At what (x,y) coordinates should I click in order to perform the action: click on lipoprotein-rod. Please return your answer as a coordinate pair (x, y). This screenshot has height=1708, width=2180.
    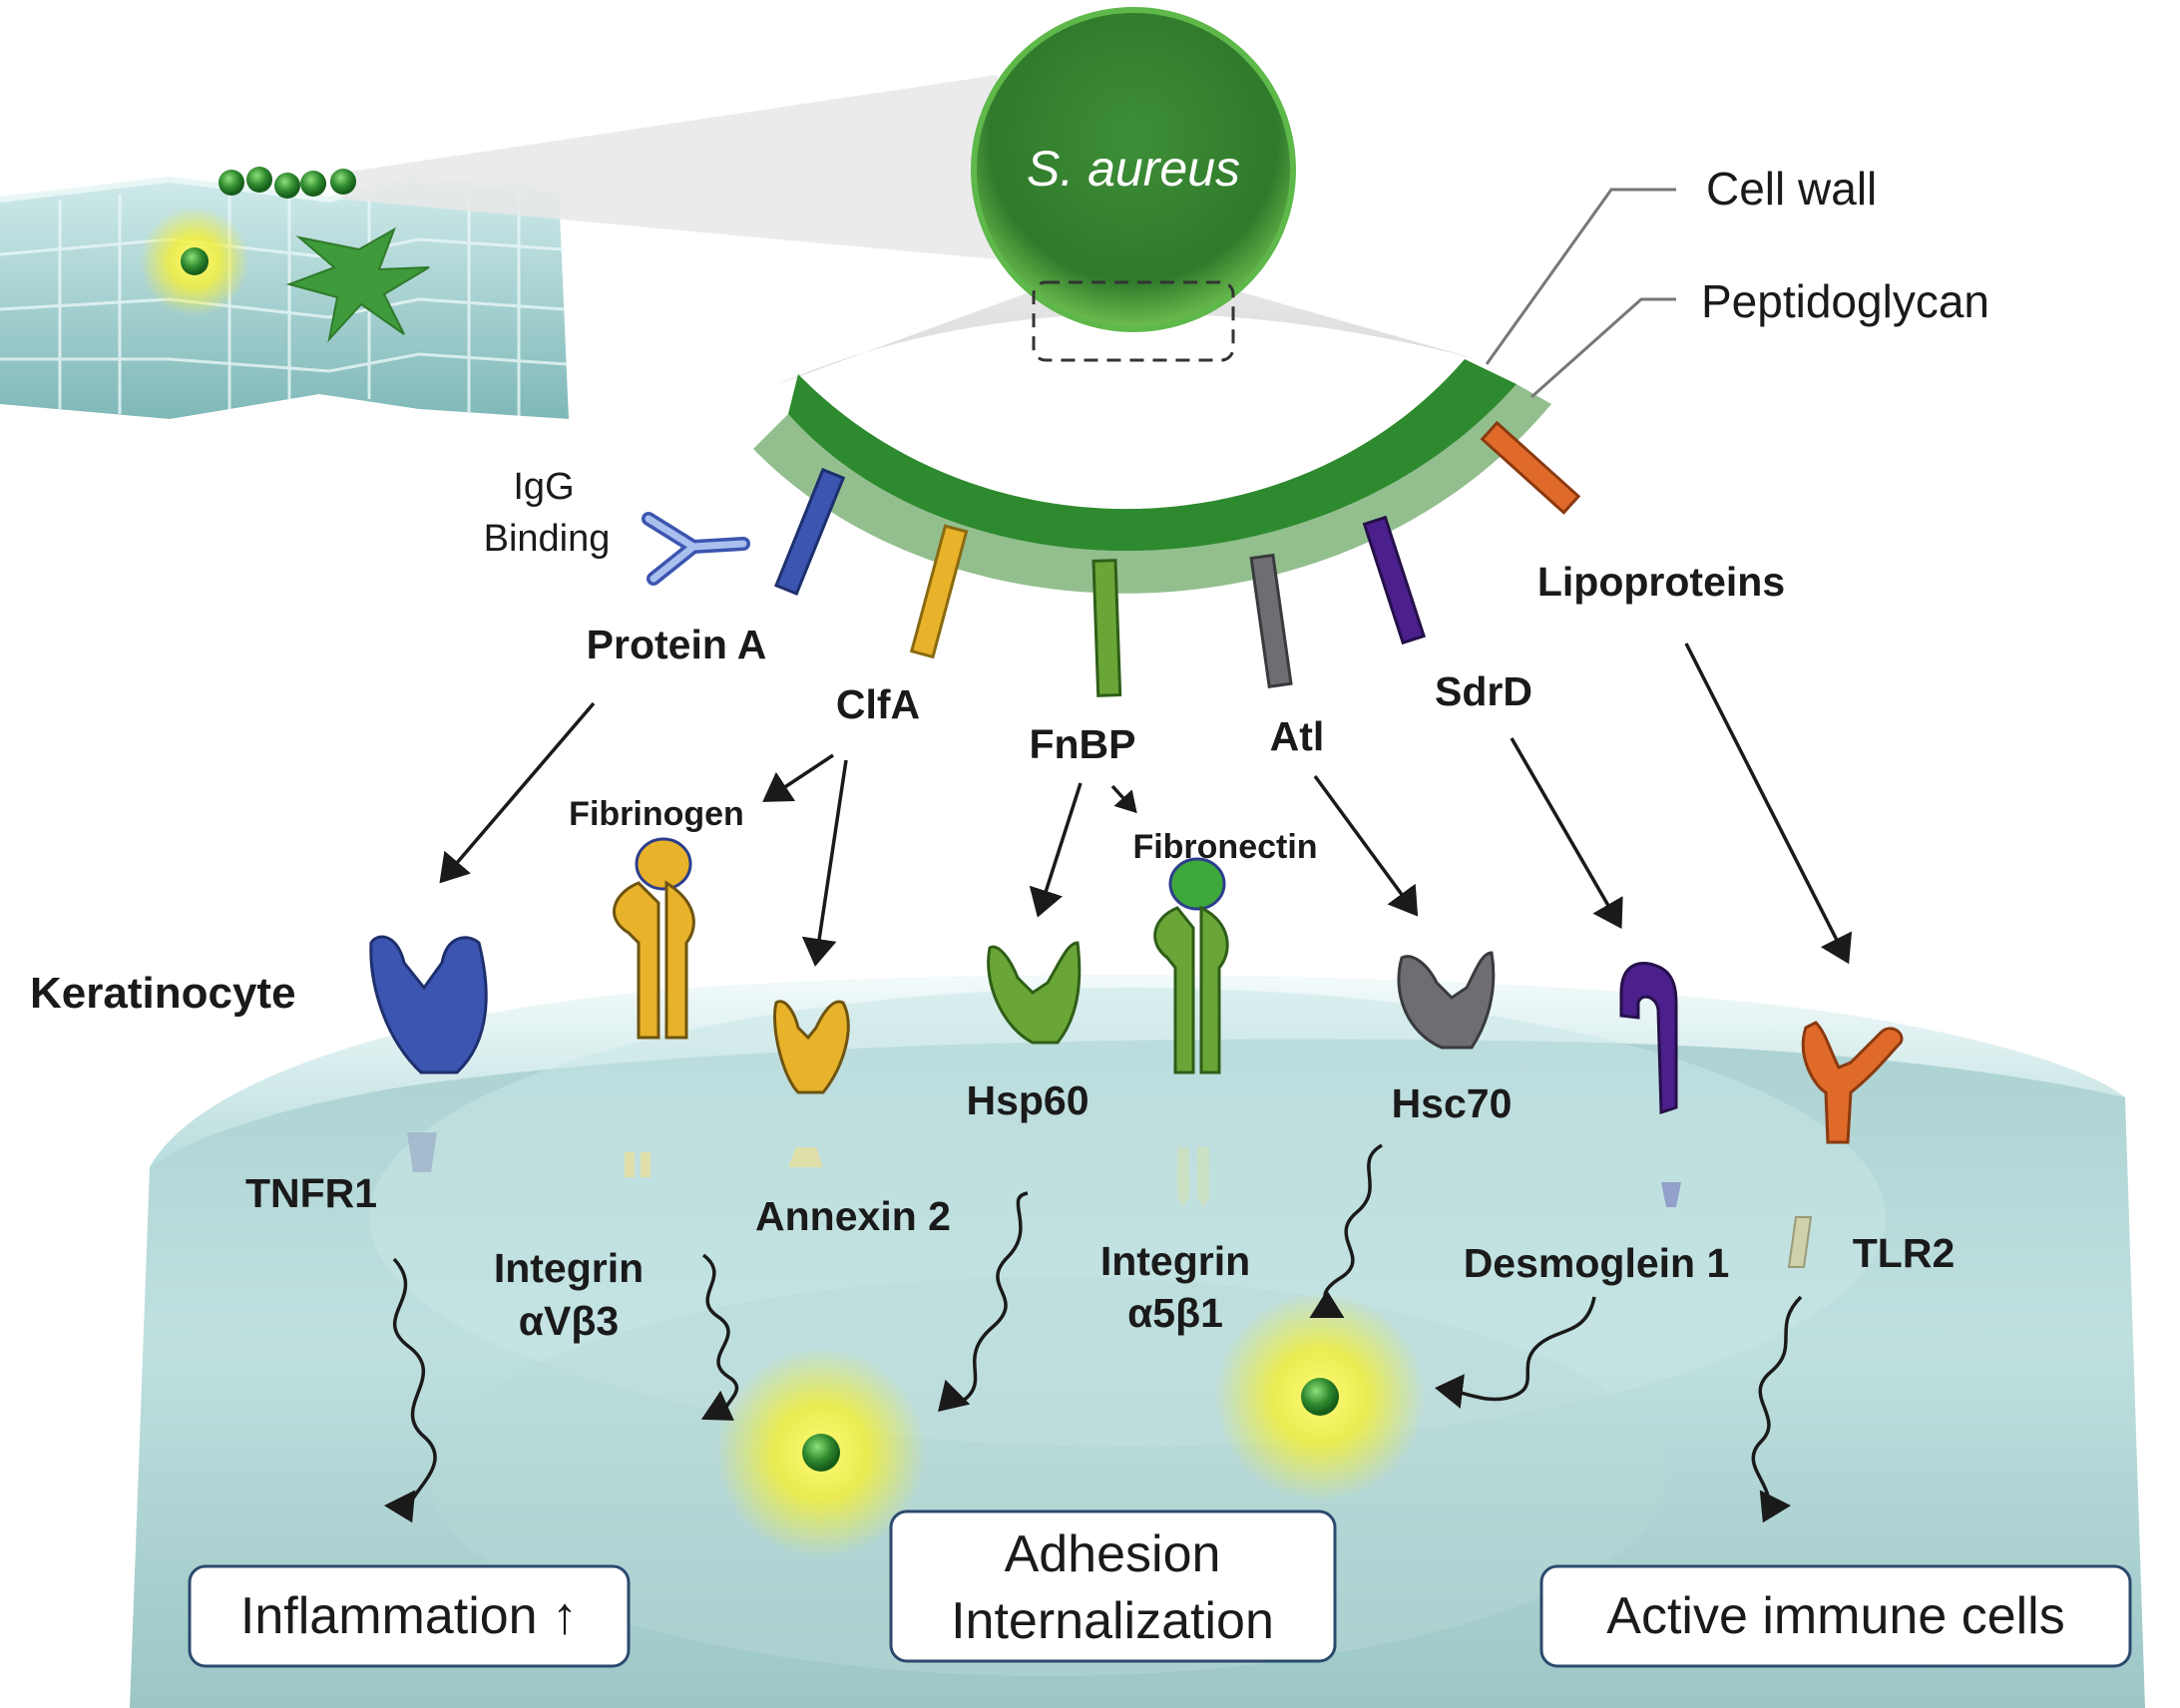
    Looking at the image, I should click on (1530, 467).